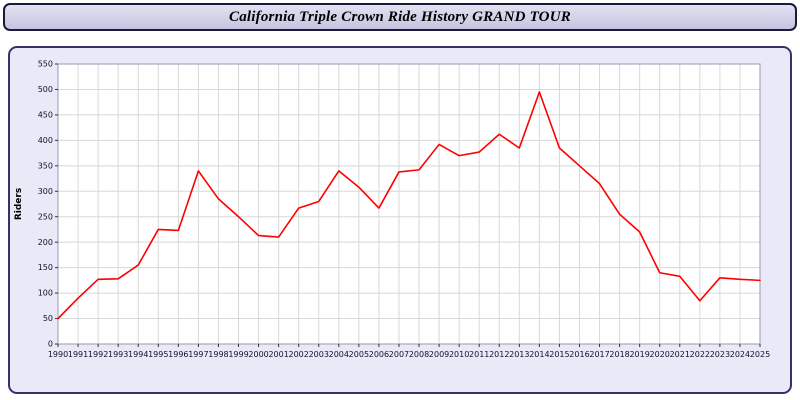 The height and width of the screenshot is (400, 800). I want to click on x-tick-label: 2021, so click(680, 354).